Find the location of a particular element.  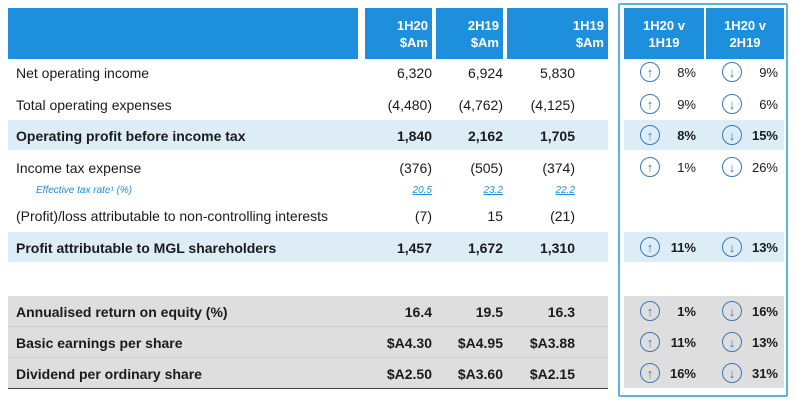

value-1h19: $A2.15 is located at coordinates (552, 374).